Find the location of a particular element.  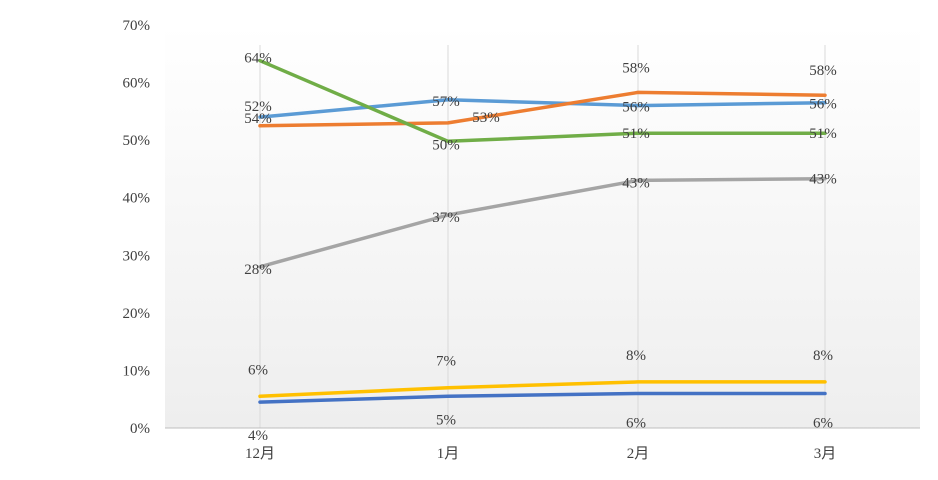

data-label: 4% is located at coordinates (258, 436).